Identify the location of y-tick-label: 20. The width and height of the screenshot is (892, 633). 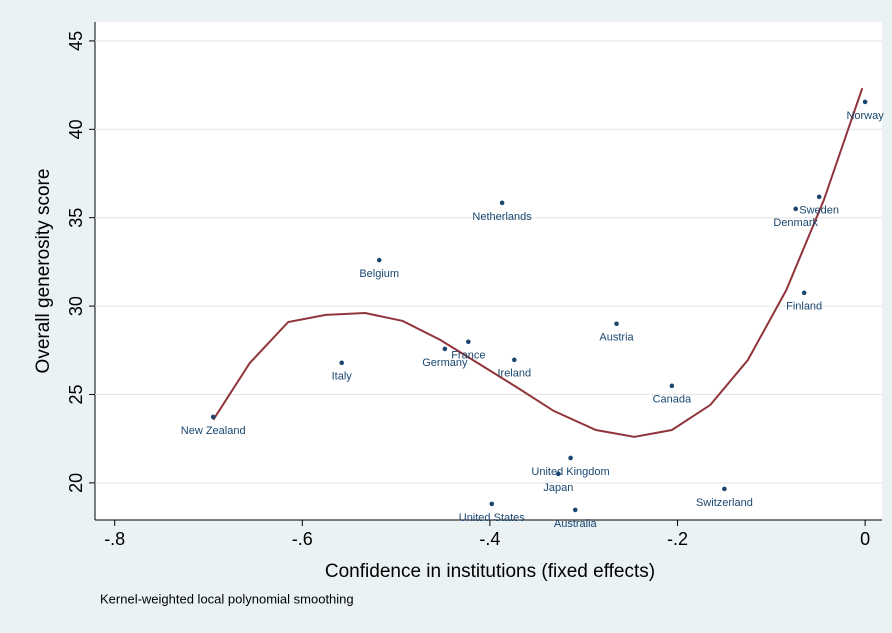
(76, 483).